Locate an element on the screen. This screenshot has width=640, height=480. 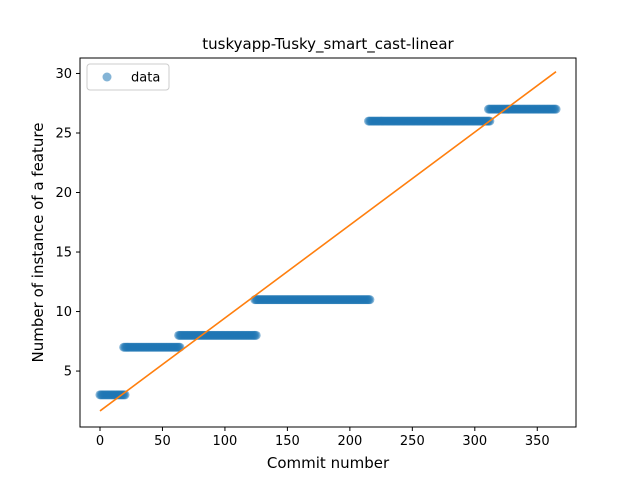
y-tick-label: 10 is located at coordinates (63, 312).